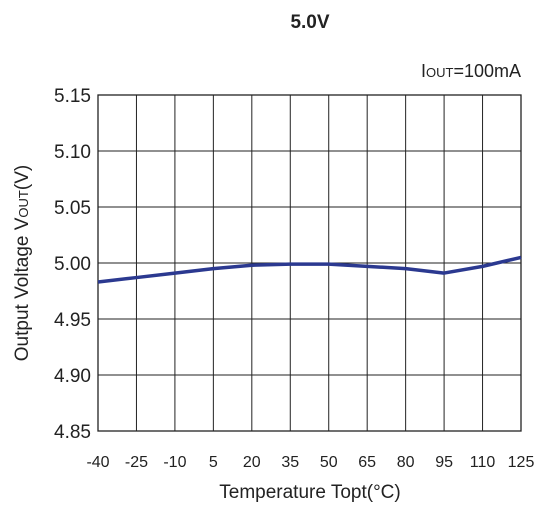 Image resolution: width=539 pixels, height=507 pixels. Describe the element at coordinates (72, 208) in the screenshot. I see `y-tick-label: 5.05` at that location.